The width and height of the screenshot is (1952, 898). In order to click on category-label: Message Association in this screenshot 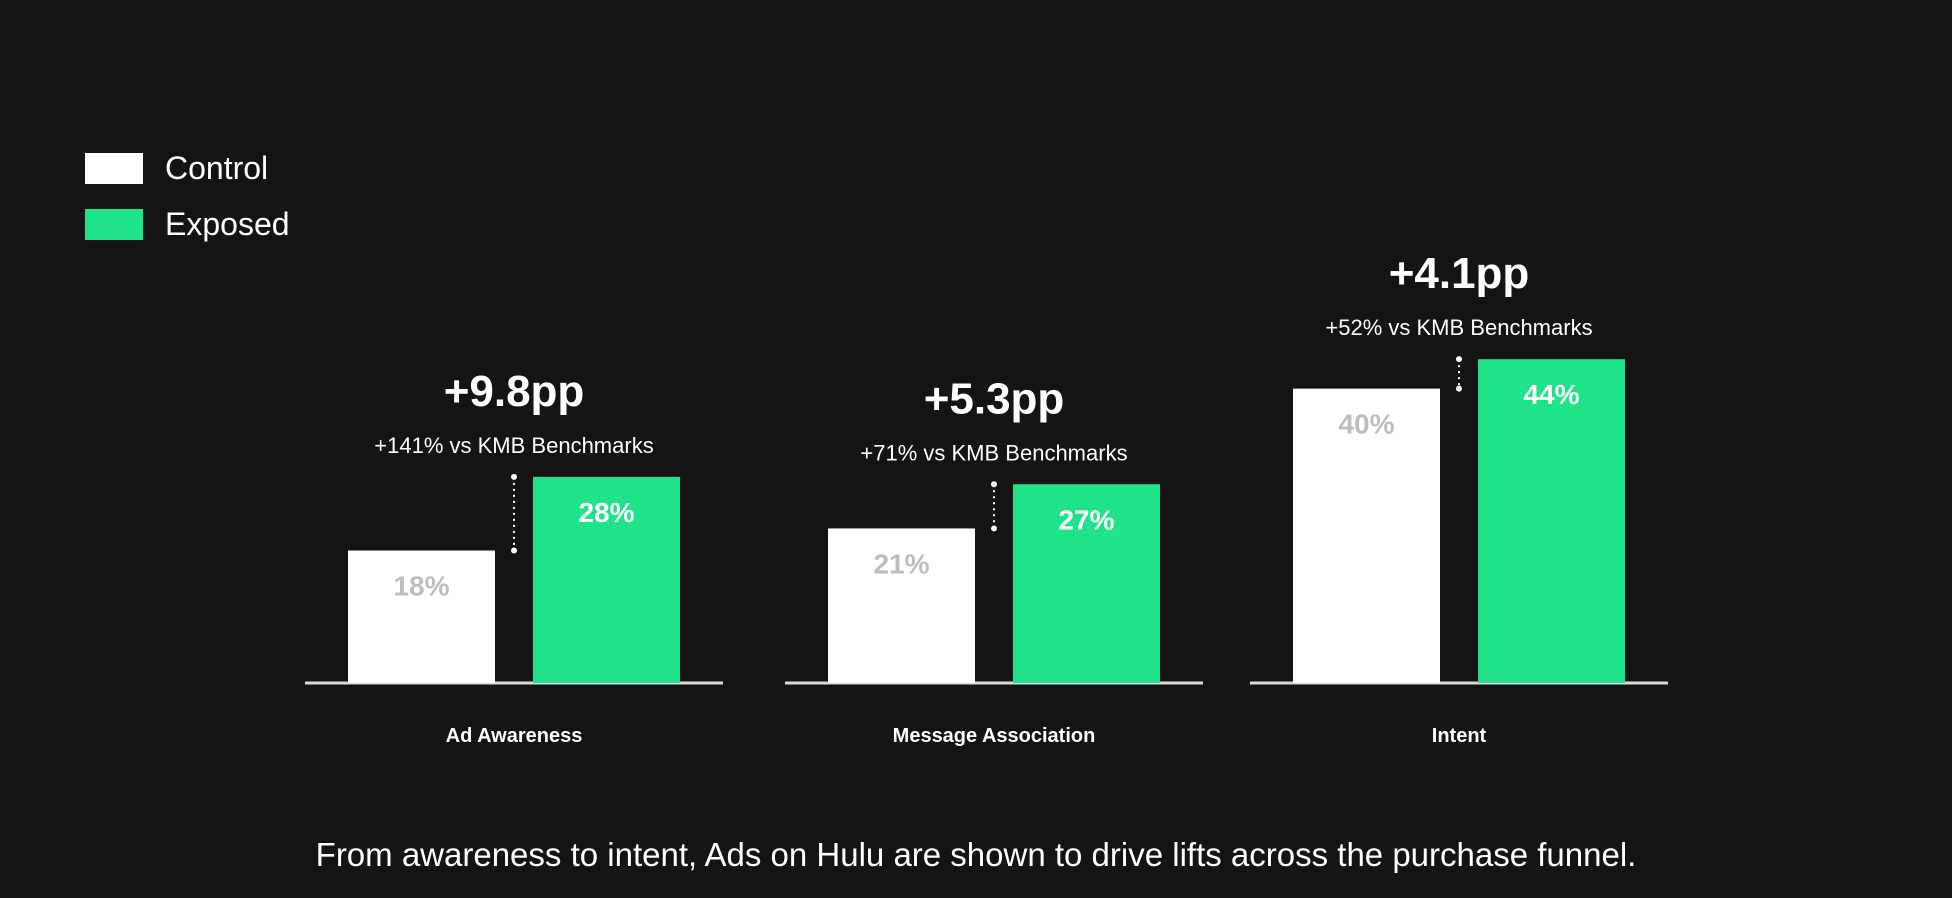, I will do `click(994, 736)`.